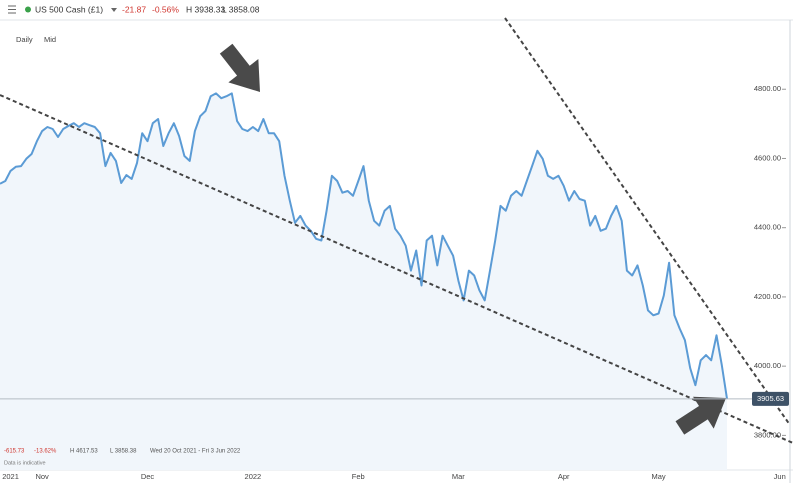  I want to click on x-tick-label: Nov, so click(42, 476).